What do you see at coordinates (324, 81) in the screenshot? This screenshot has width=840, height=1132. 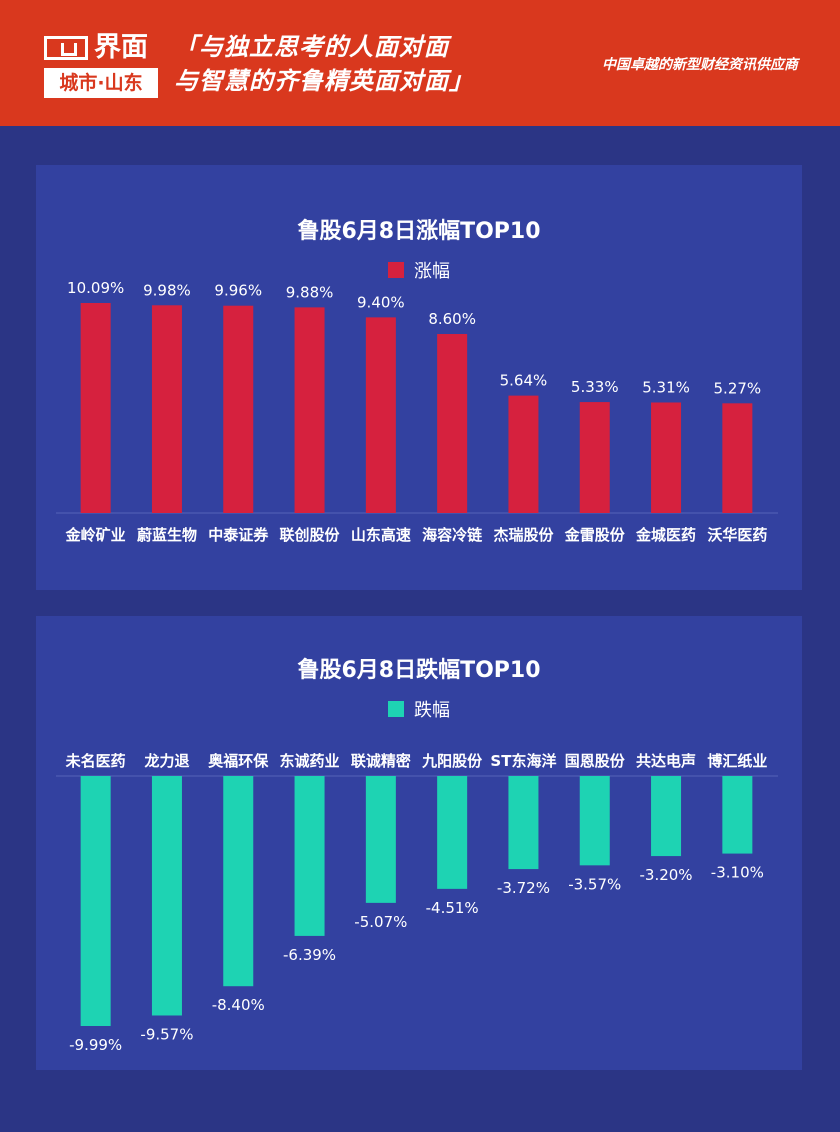 I see `slogan-line-2: 与智慧的齐鲁精英面对面」` at bounding box center [324, 81].